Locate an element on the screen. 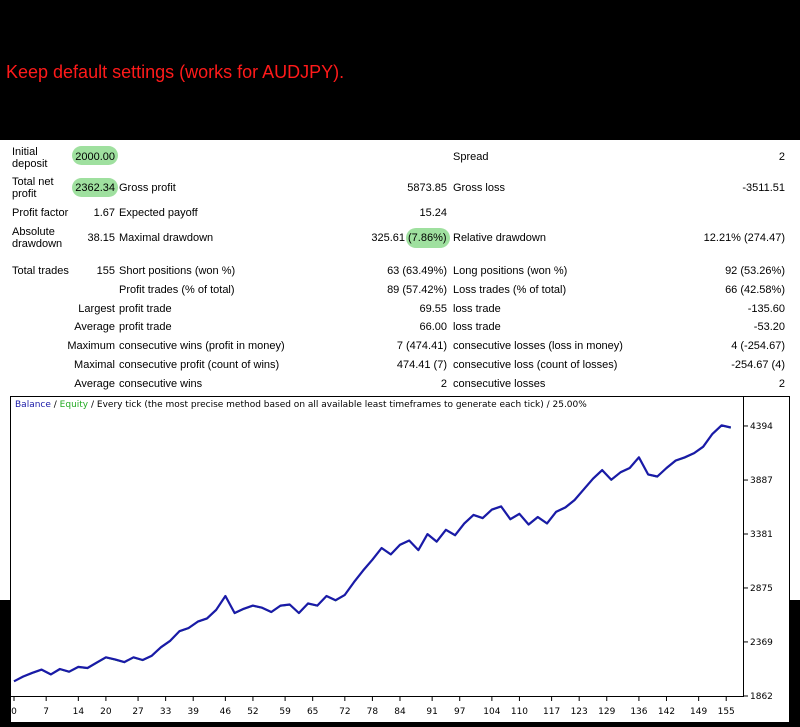  largest-profit-value: 69.55 is located at coordinates (433, 309).